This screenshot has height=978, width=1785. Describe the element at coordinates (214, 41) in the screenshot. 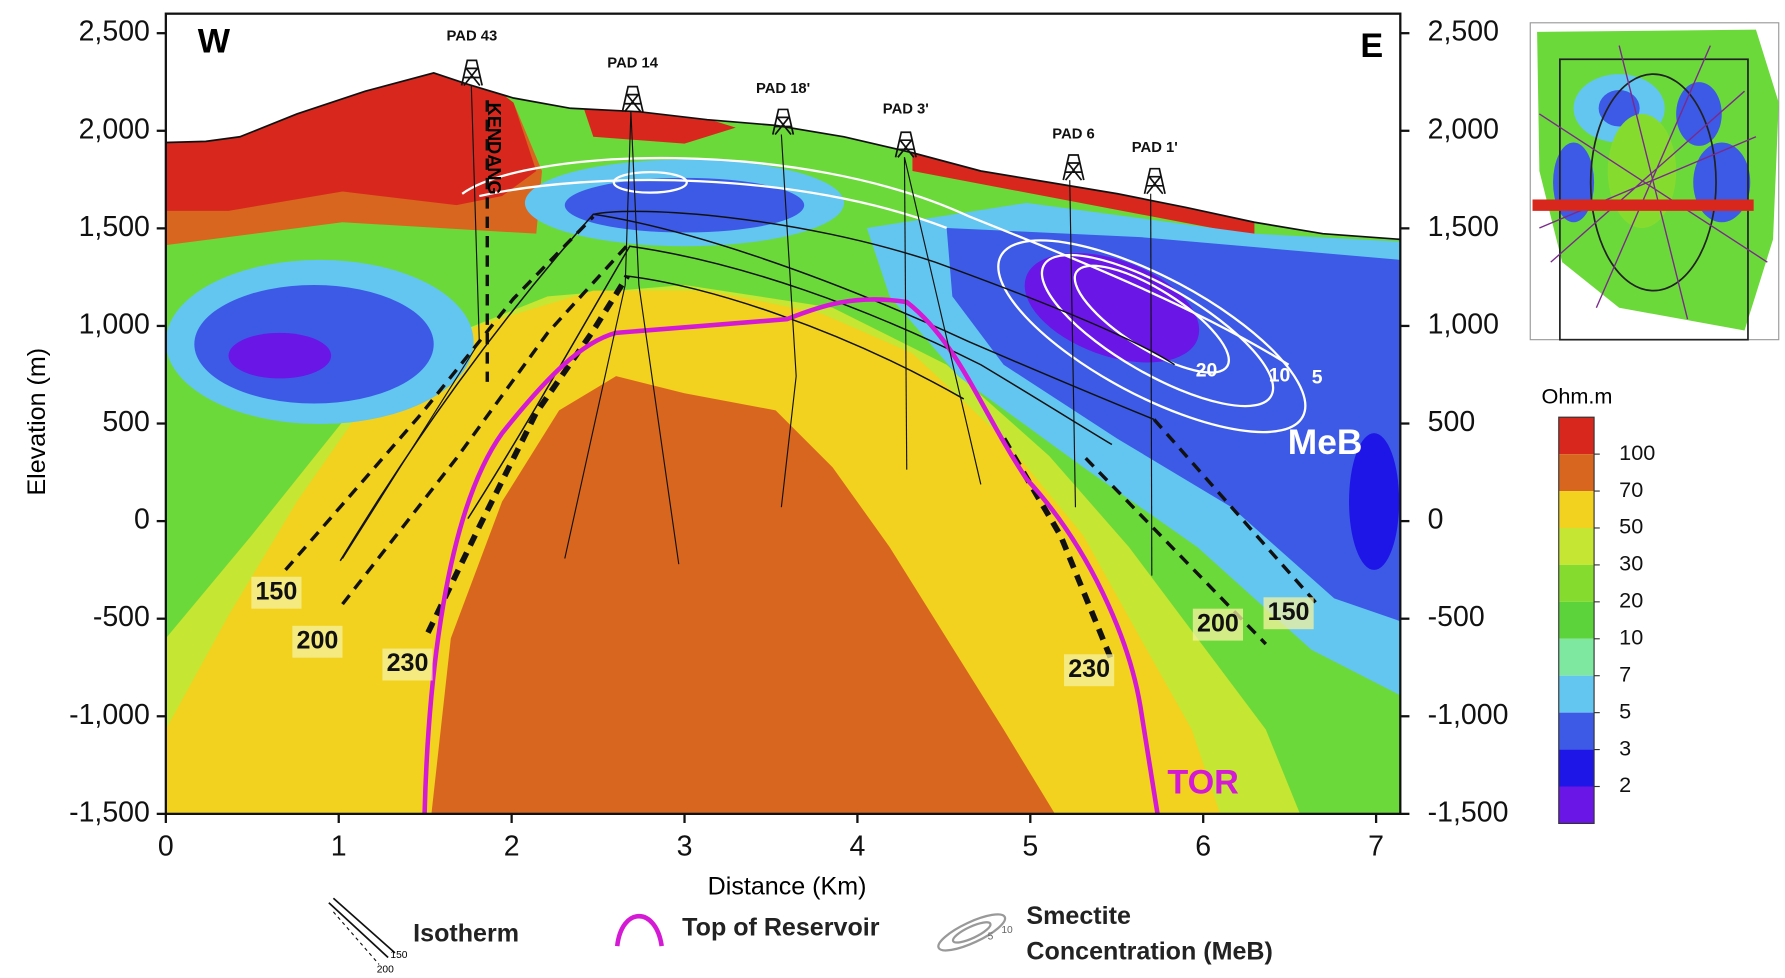

I see `west-label: W` at that location.